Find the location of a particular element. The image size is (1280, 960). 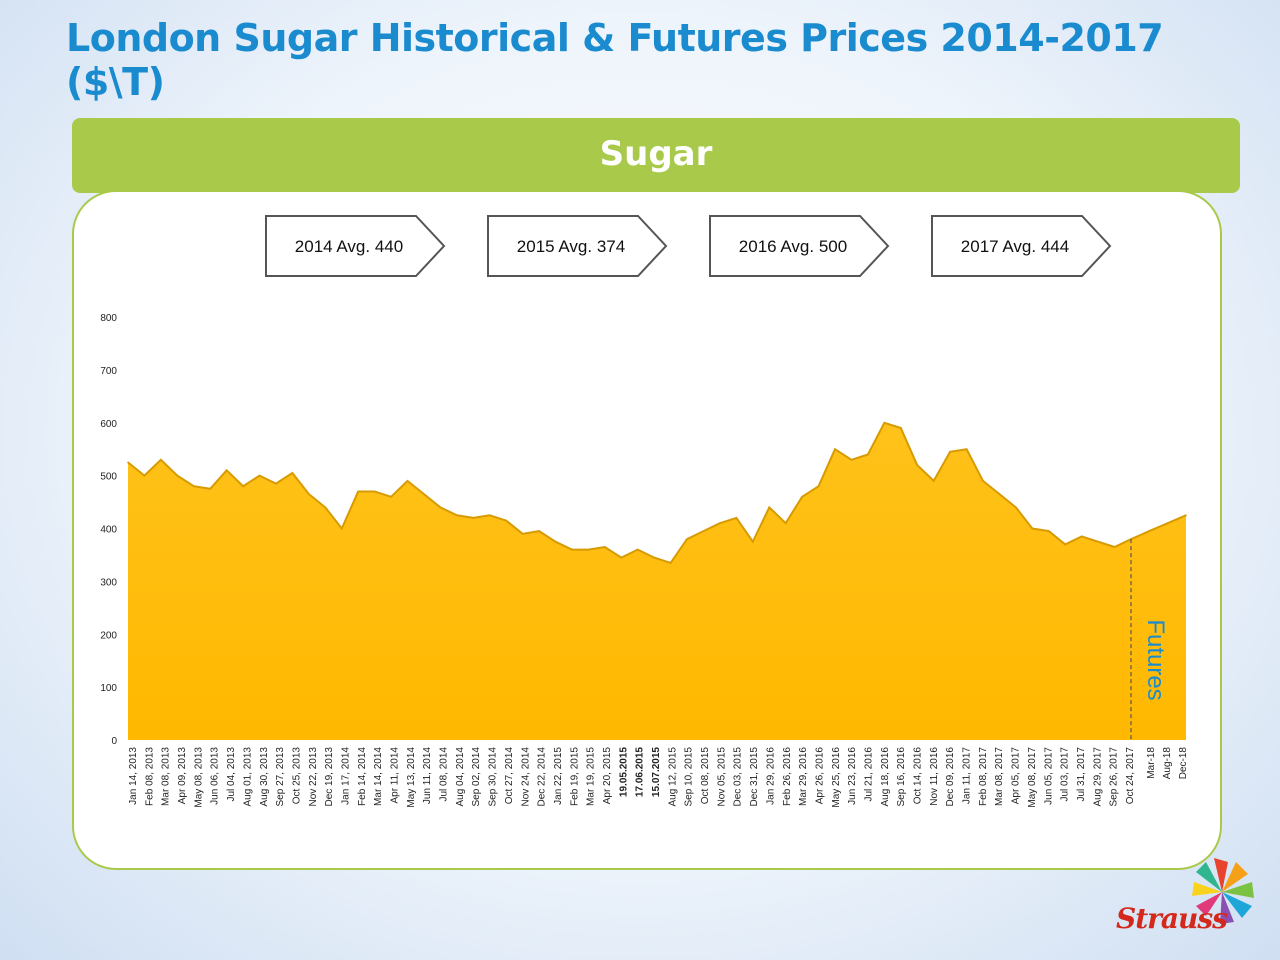

x-tick-label: Sep 27, 2013 is located at coordinates (280, 777).